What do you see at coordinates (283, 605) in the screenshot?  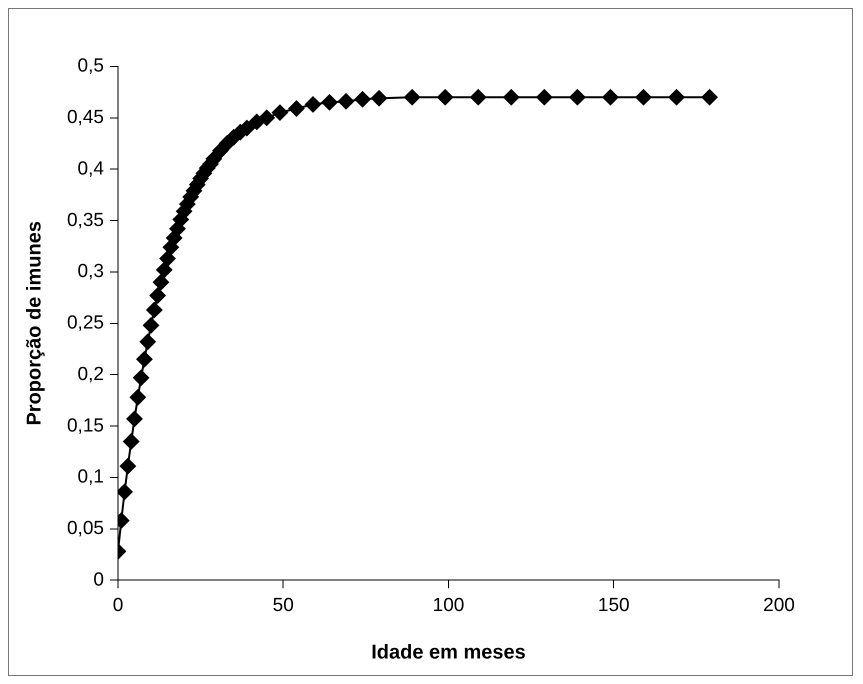 I see `x-tick-label: 50` at bounding box center [283, 605].